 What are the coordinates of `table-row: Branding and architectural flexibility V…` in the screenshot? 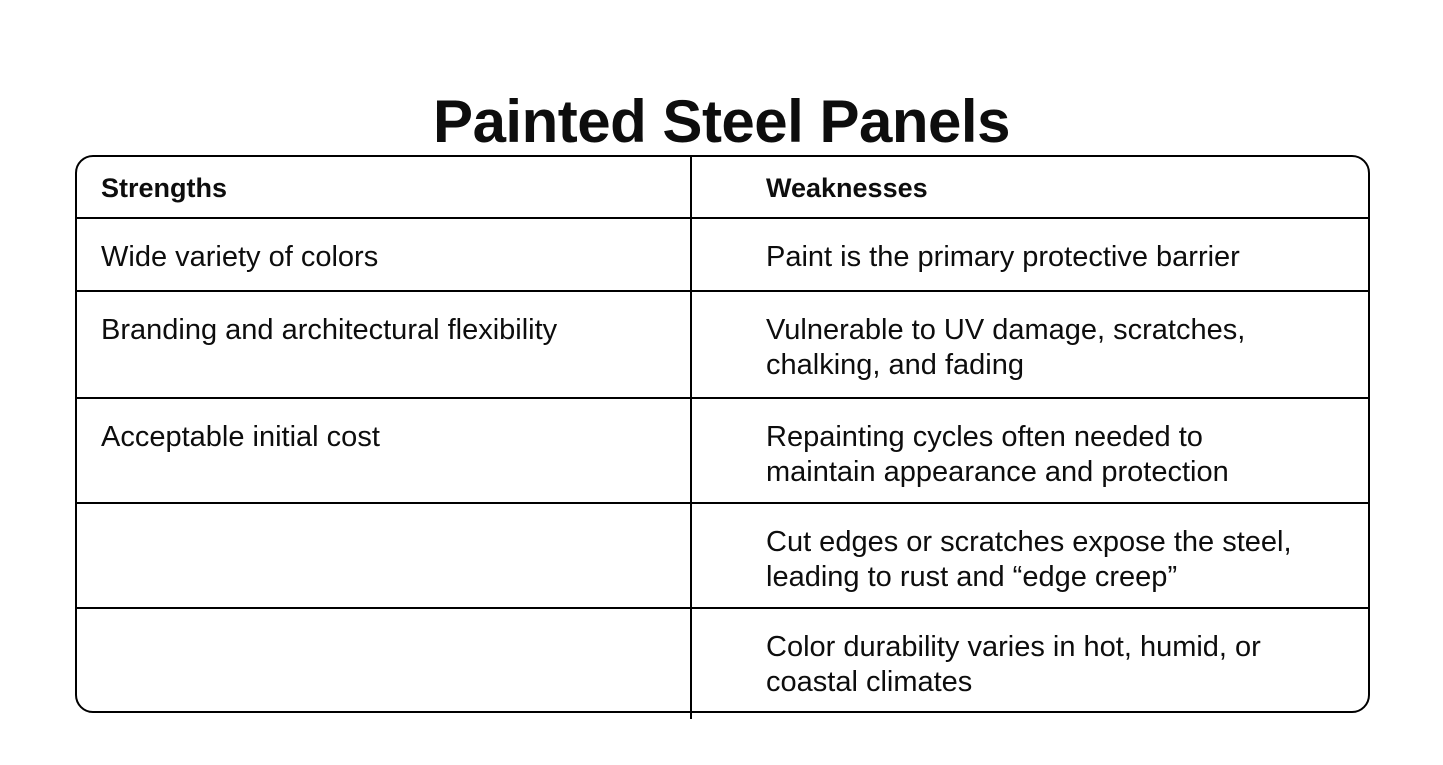 It's located at (722, 343).